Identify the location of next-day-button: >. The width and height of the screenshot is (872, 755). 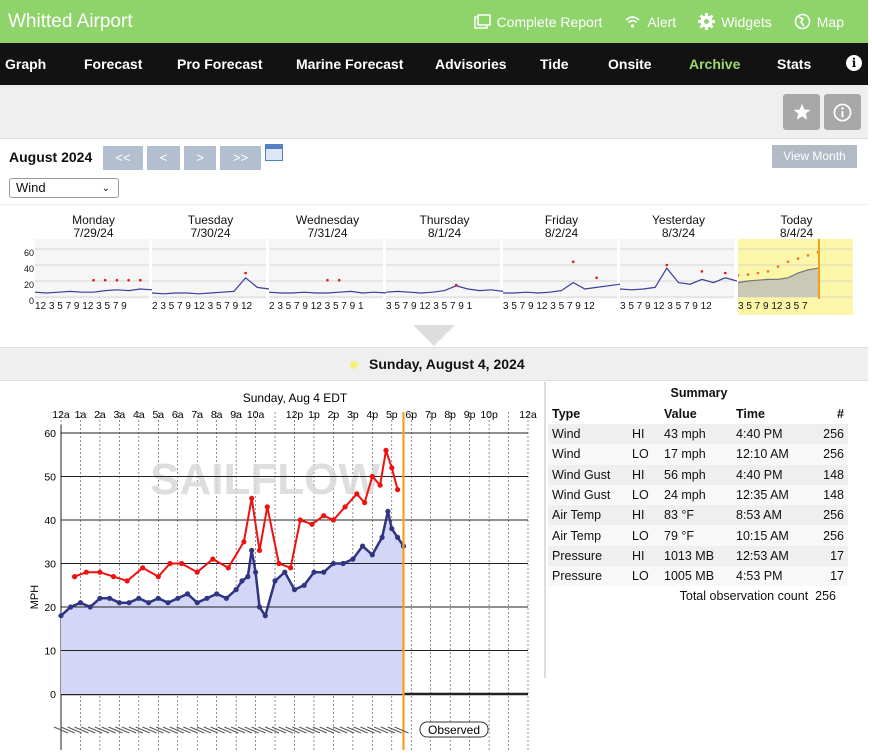
(200, 158).